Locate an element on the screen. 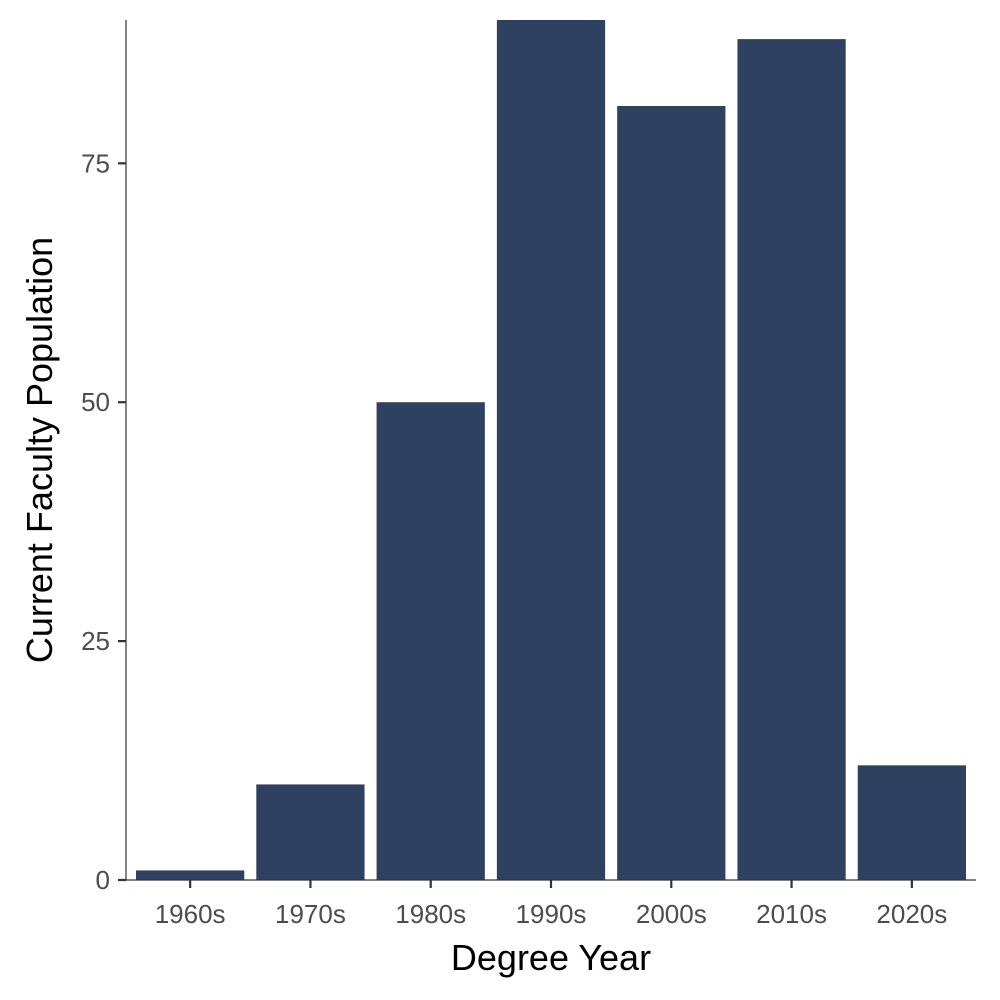 The height and width of the screenshot is (1000, 1000). y-axis-ticks: 0 25 50 75 is located at coordinates (103, 521).